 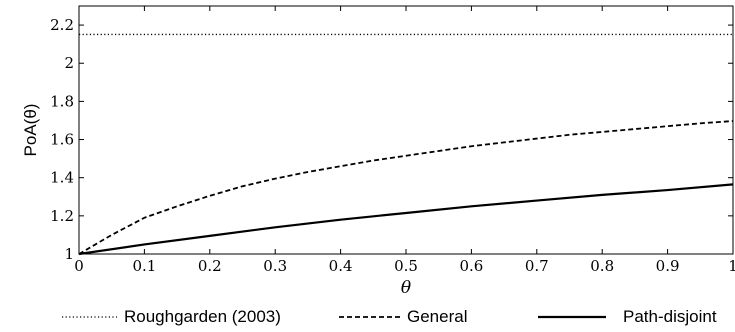 What do you see at coordinates (30, 130) in the screenshot?
I see `y-axis-label: PoA(θ)` at bounding box center [30, 130].